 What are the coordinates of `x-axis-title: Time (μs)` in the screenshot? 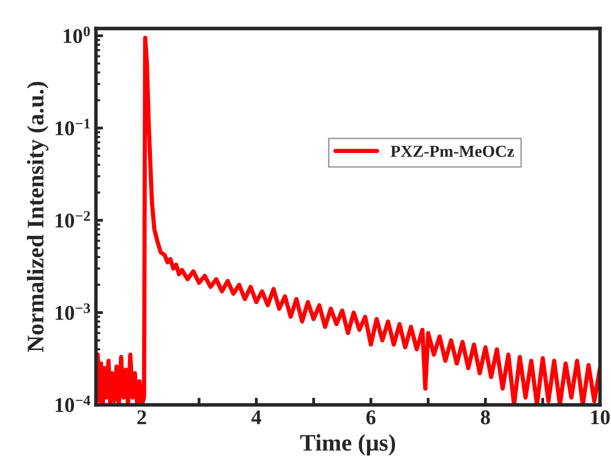 It's located at (348, 445).